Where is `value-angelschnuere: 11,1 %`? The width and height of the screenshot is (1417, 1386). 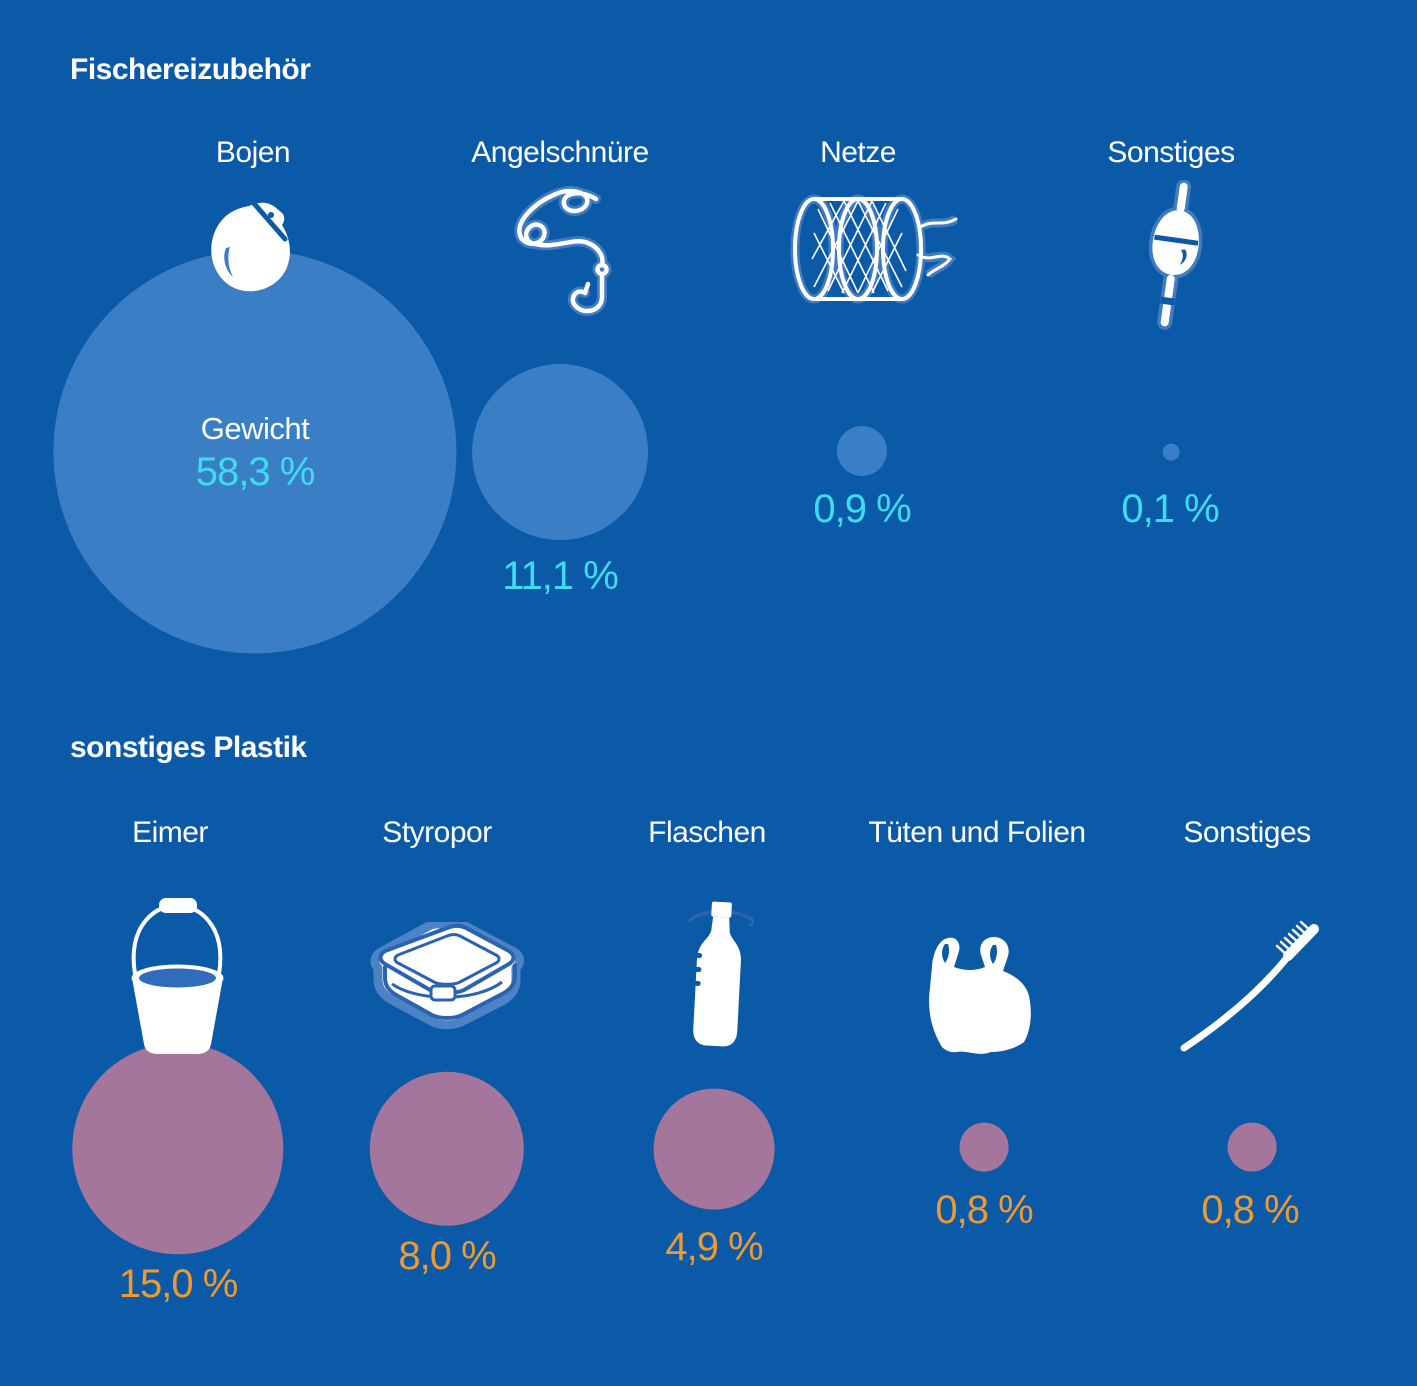
value-angelschnuere: 11,1 % is located at coordinates (560, 576).